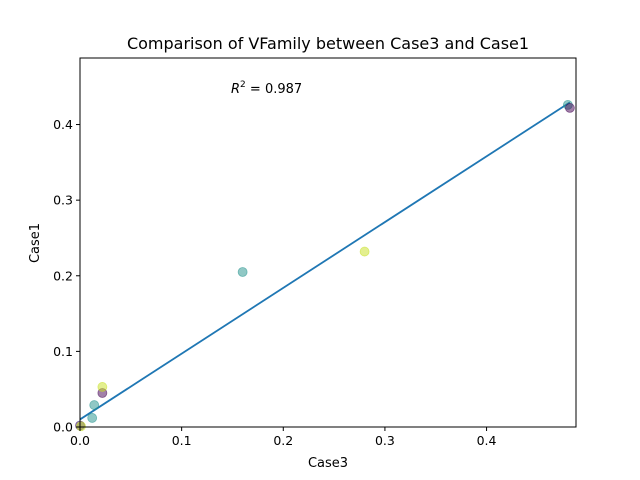  What do you see at coordinates (328, 463) in the screenshot?
I see `x-axis-label: Case3` at bounding box center [328, 463].